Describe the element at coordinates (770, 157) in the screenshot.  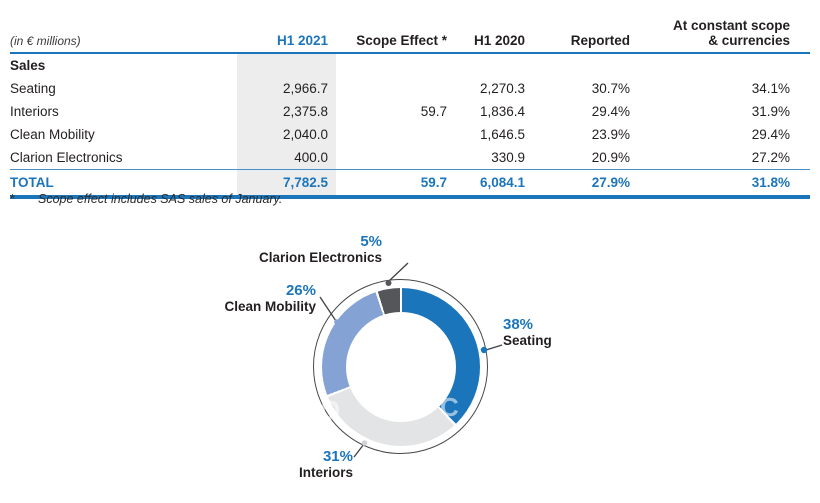
I see `cell-constant: 27.2%` at that location.